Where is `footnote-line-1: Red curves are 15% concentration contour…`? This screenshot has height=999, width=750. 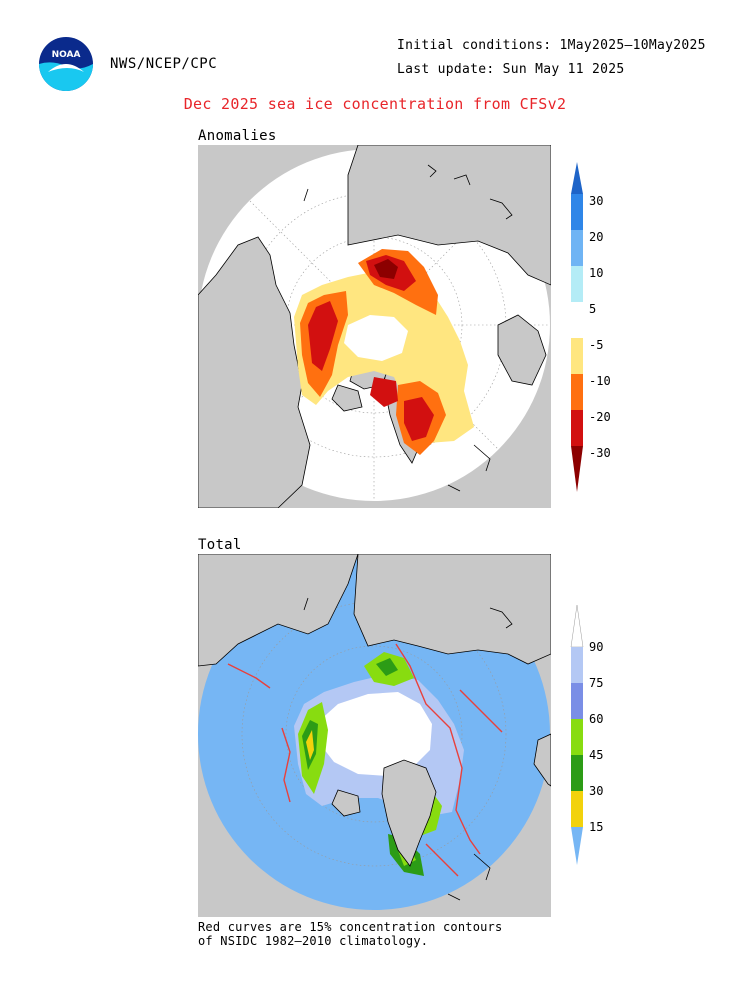 footnote-line-1: Red curves are 15% concentration contour… is located at coordinates (350, 927).